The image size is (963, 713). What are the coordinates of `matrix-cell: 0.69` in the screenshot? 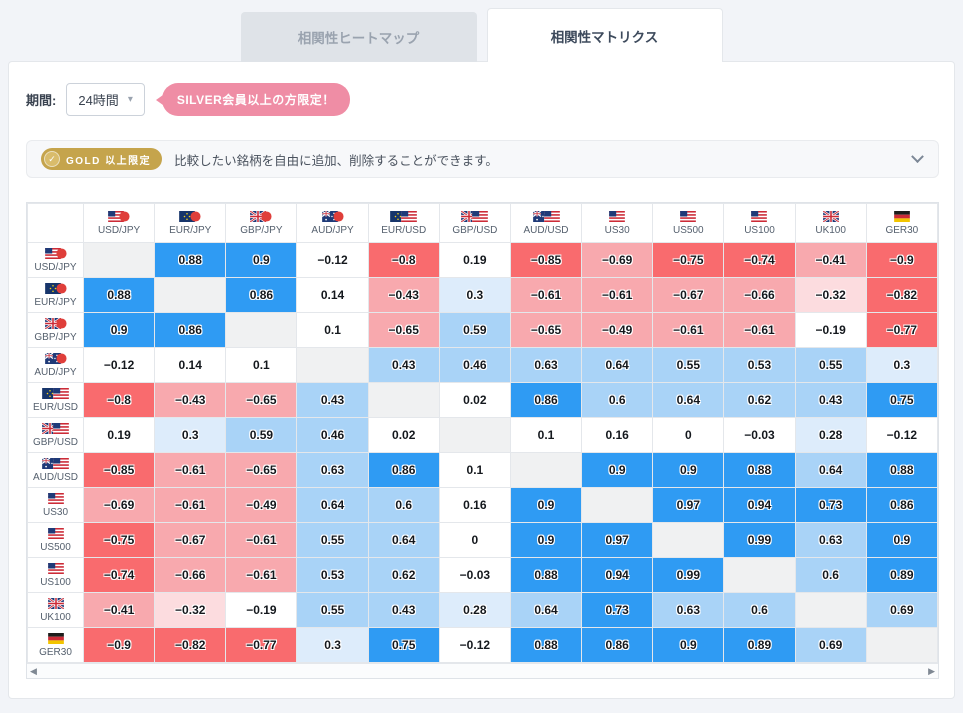 It's located at (902, 610).